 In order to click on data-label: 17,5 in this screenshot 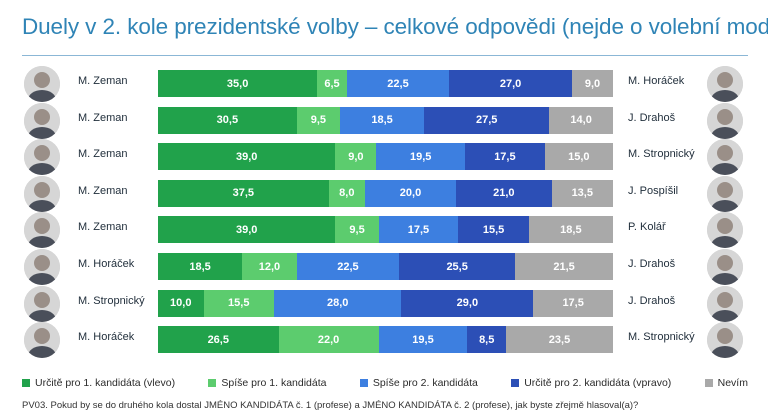, I will do `click(418, 229)`.